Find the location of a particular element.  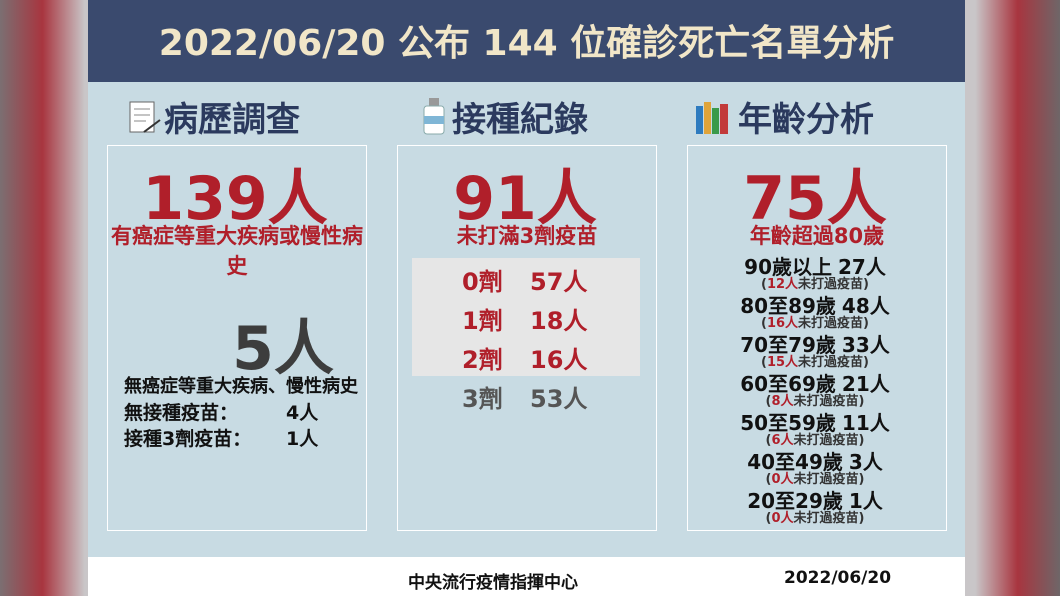

highlight is located at coordinates (526, 317).